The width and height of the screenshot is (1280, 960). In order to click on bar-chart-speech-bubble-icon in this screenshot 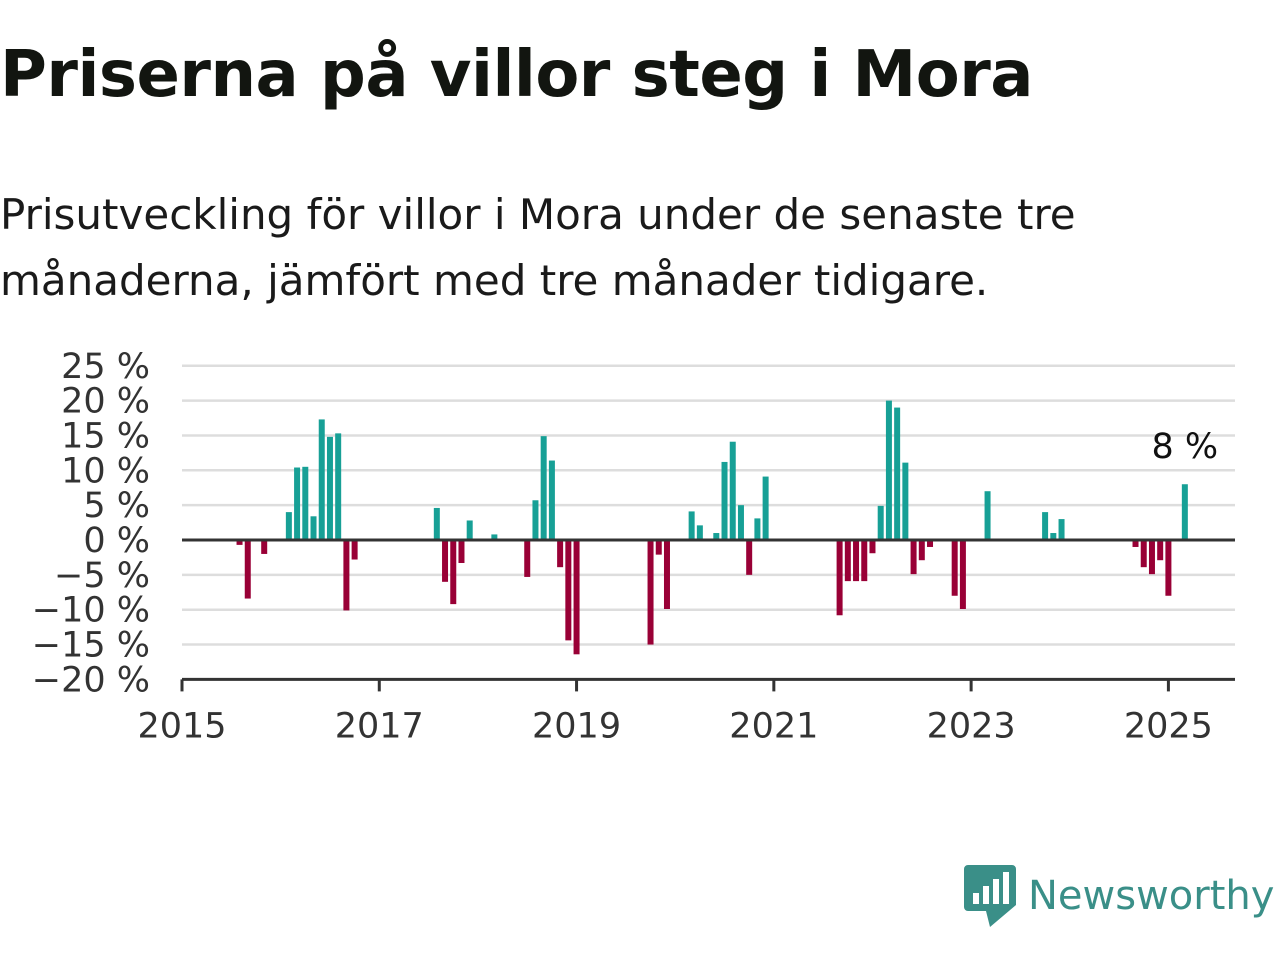, I will do `click(990, 896)`.